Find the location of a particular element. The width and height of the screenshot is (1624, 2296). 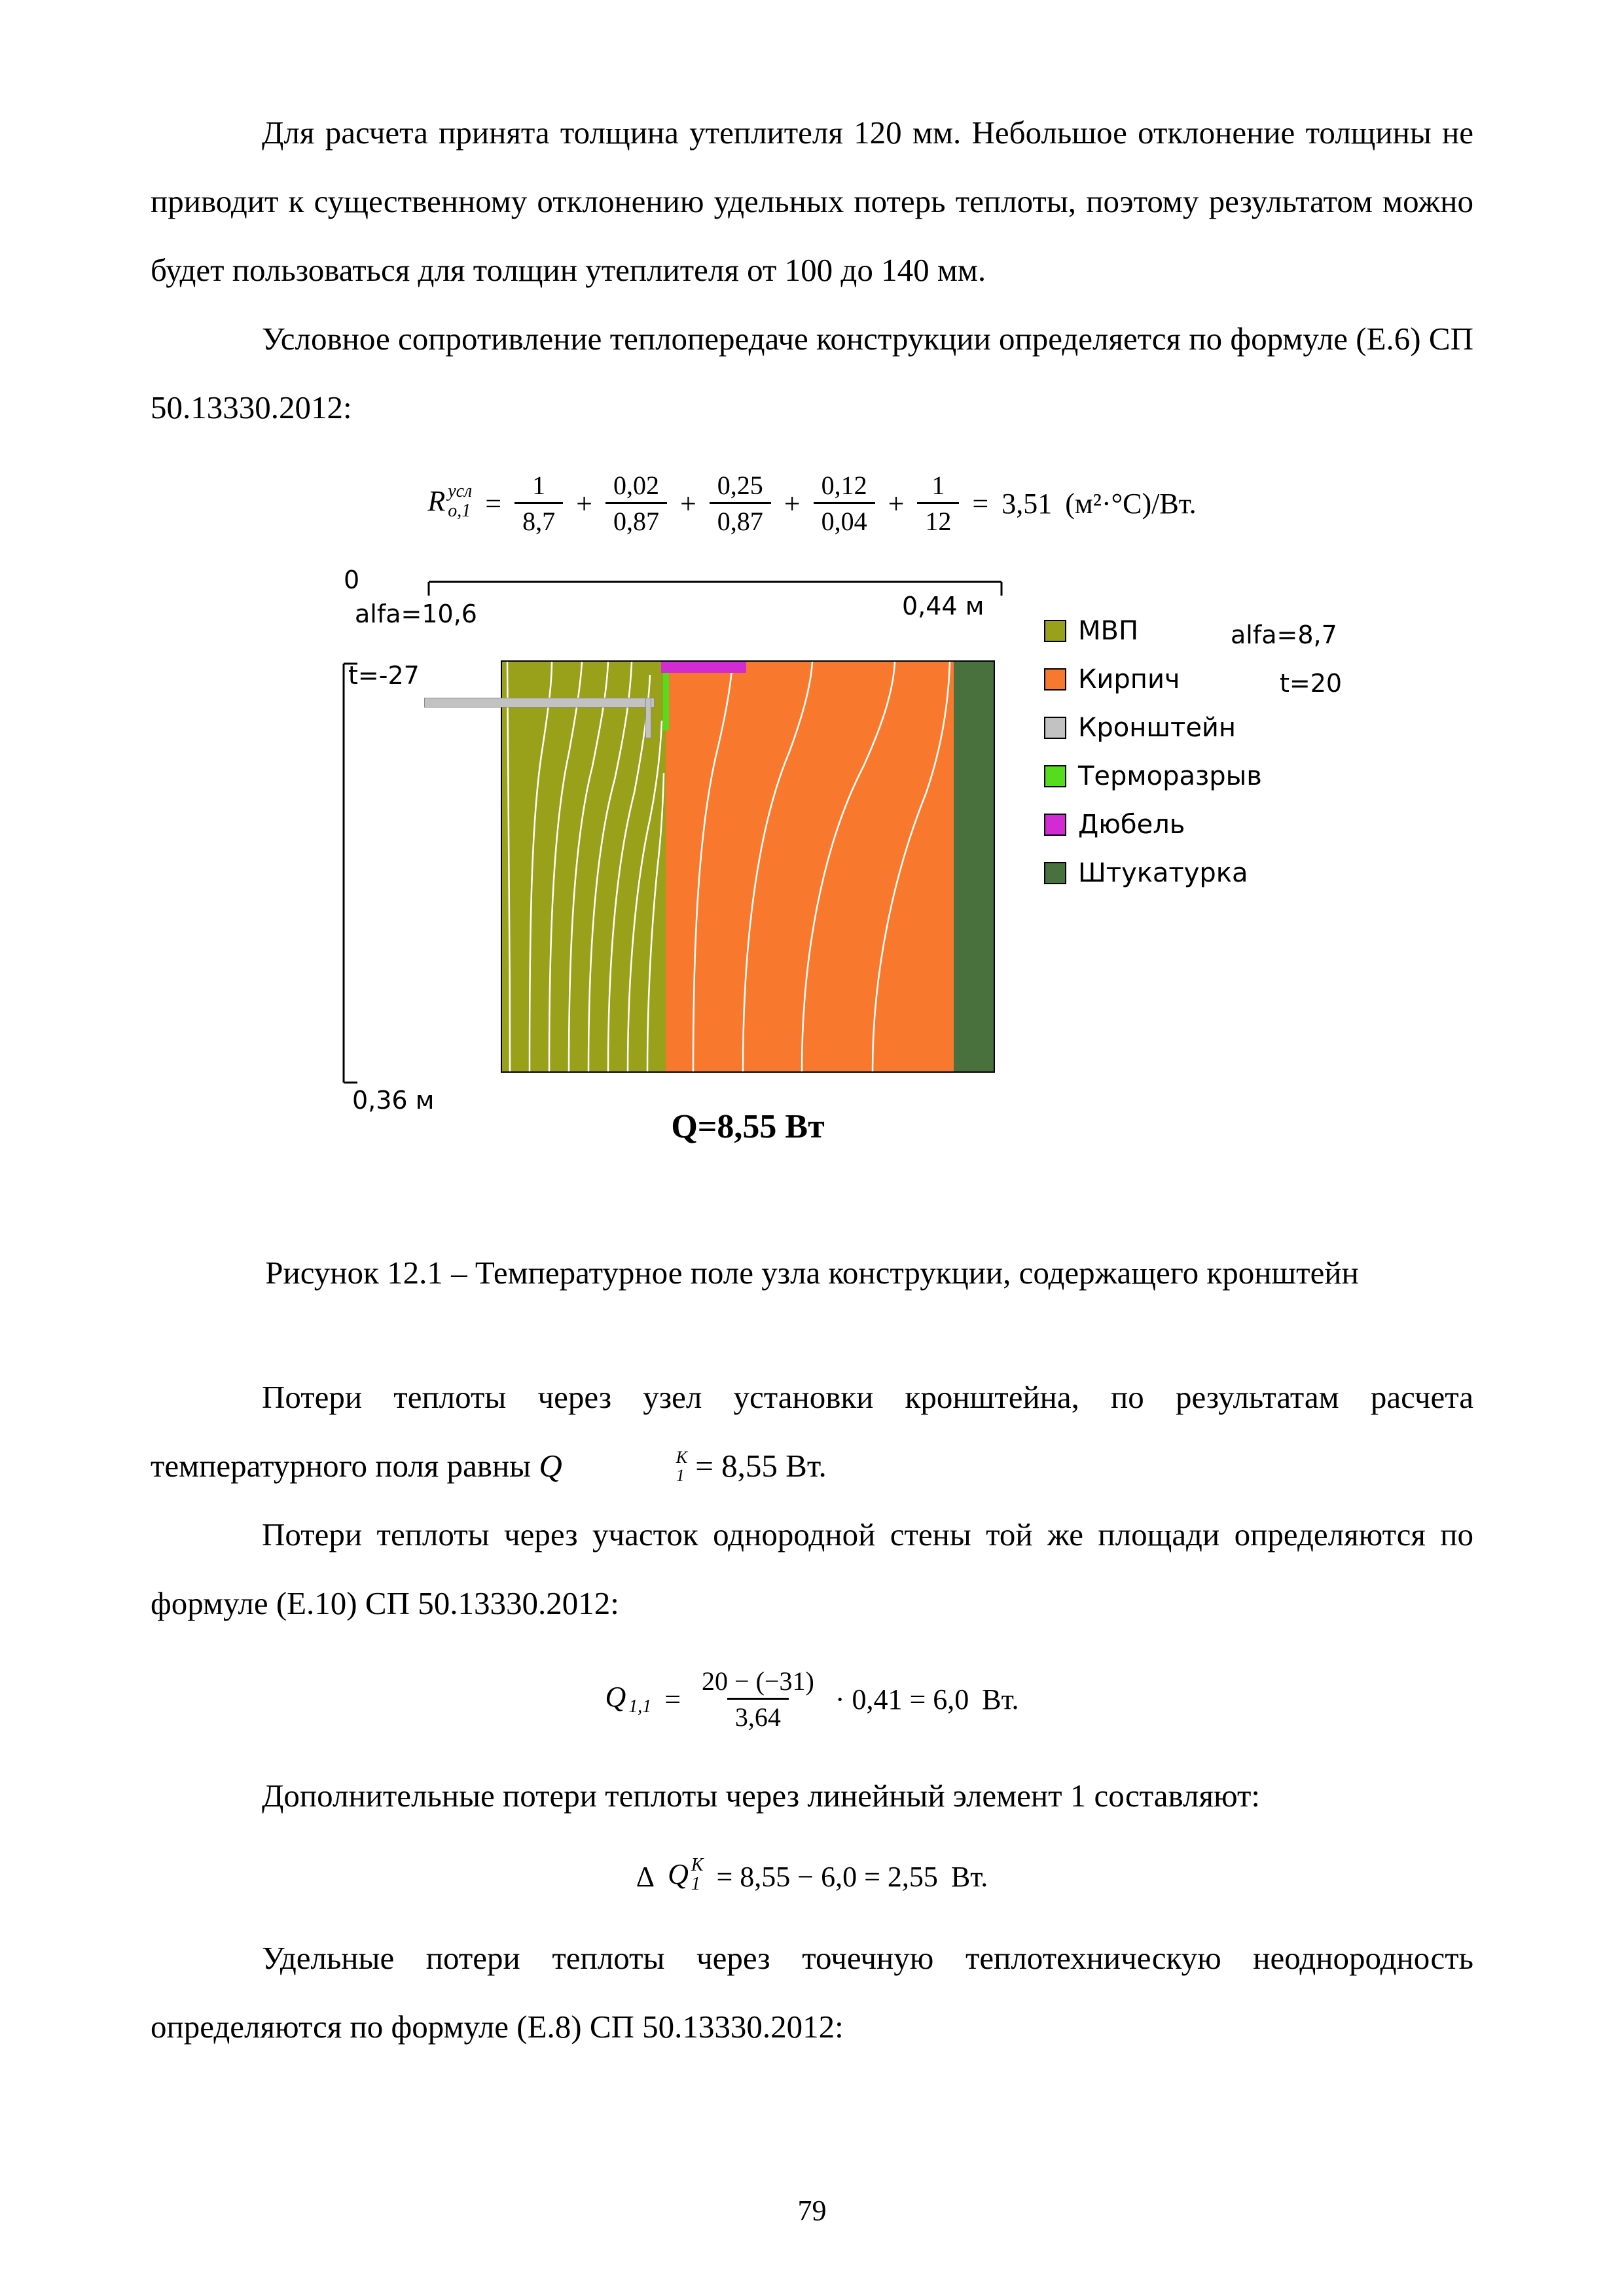

legend-label: Кирпич is located at coordinates (1129, 679).